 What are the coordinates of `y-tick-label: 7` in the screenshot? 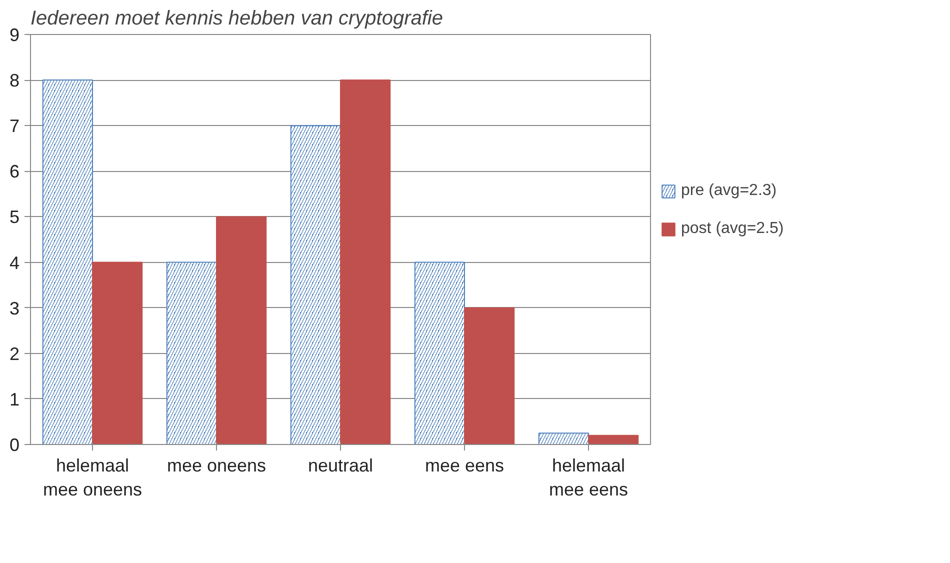 It's located at (14, 126).